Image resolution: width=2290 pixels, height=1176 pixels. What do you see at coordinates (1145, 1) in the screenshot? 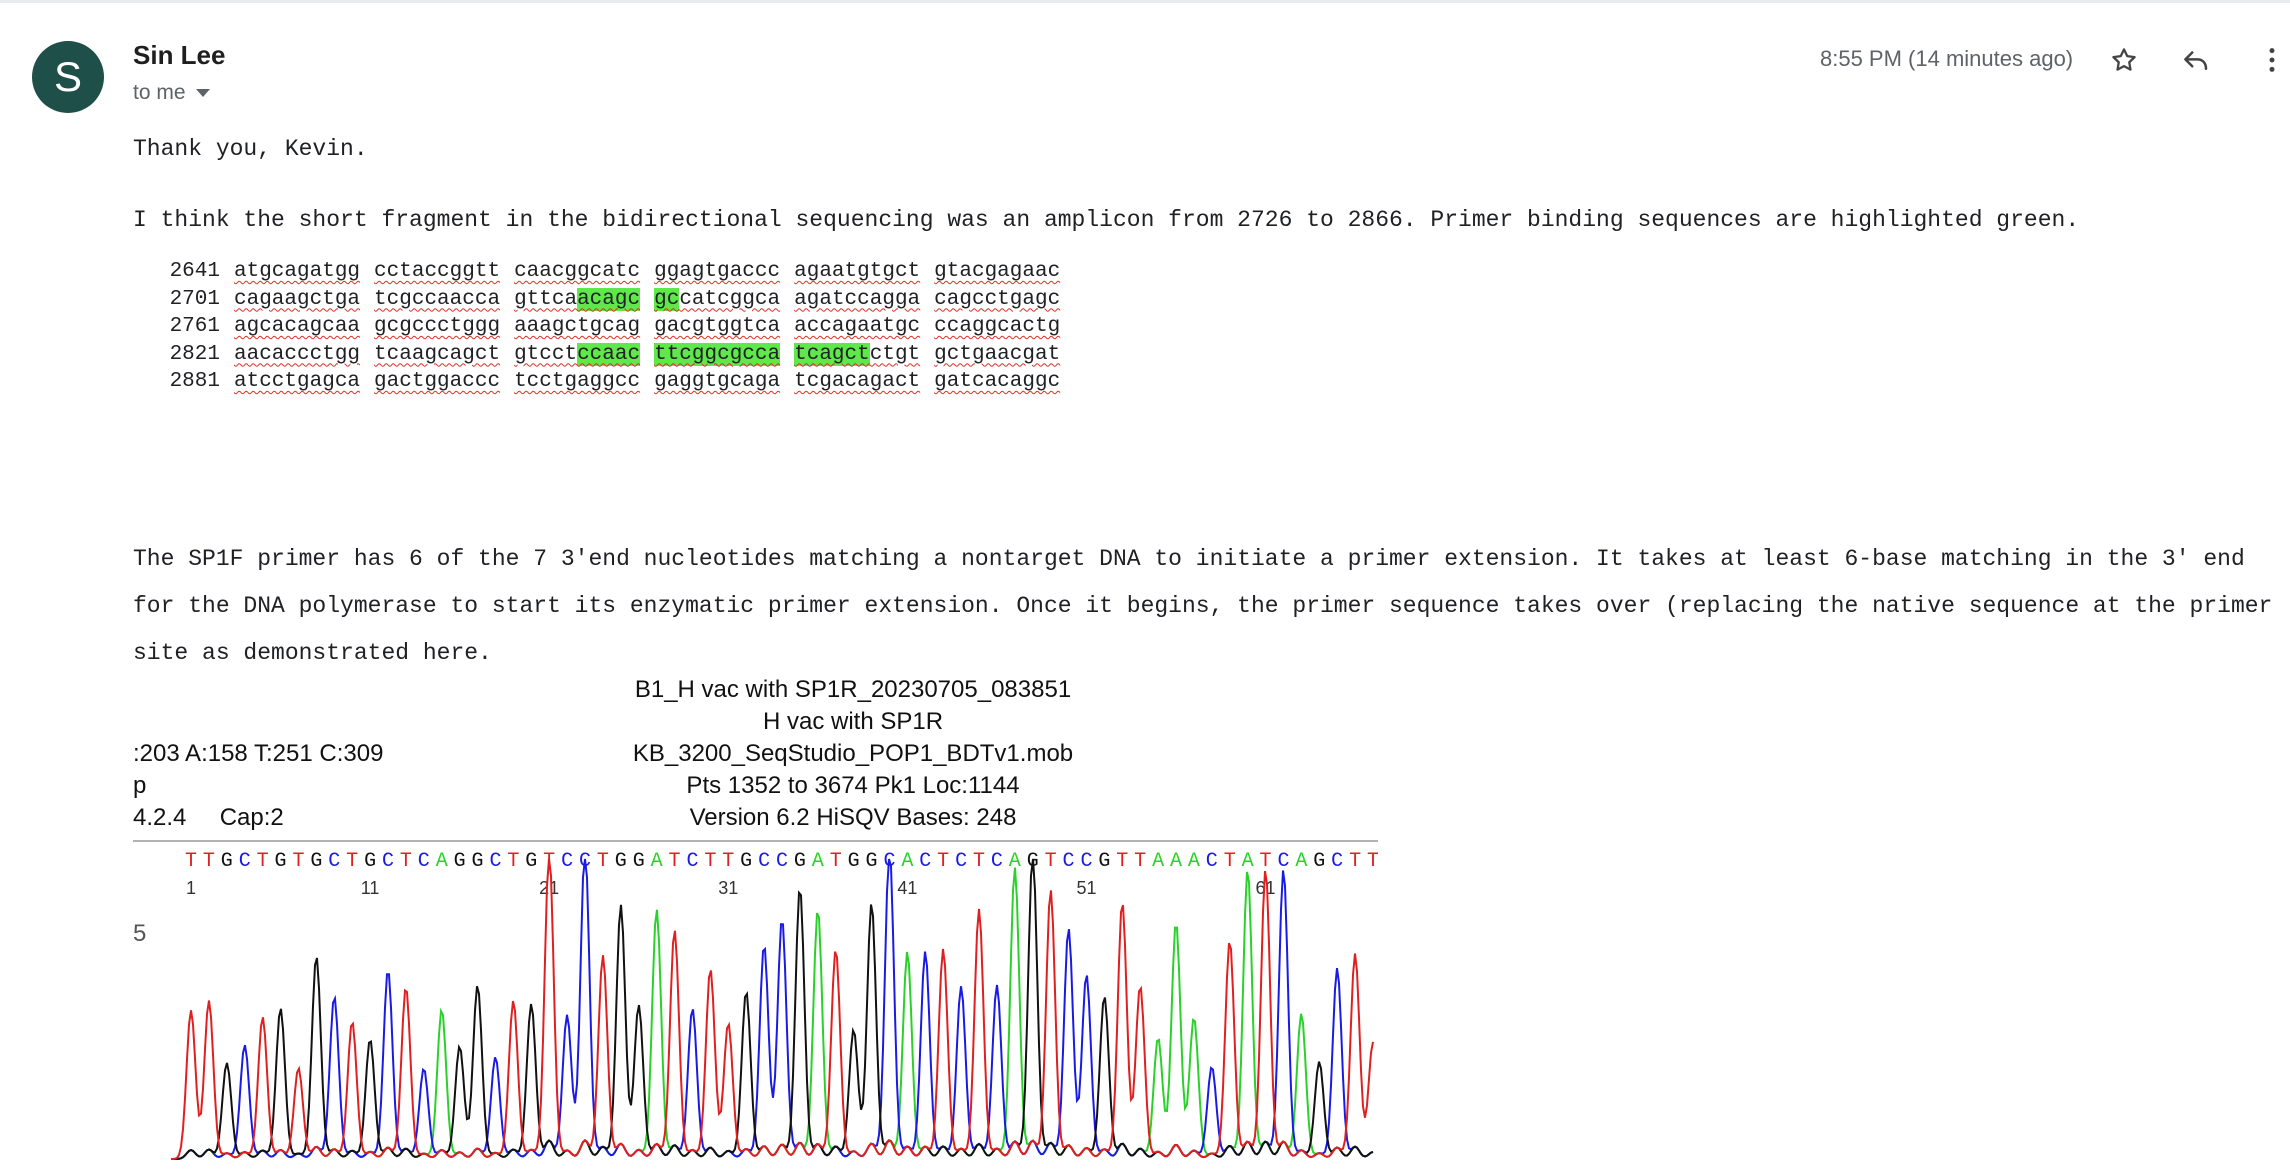
I see `top-divider` at bounding box center [1145, 1].